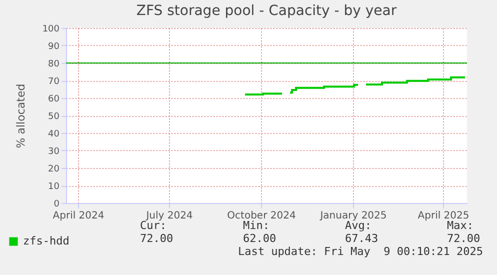 The image size is (497, 275). I want to click on y-tick-label: 100, so click(51, 29).